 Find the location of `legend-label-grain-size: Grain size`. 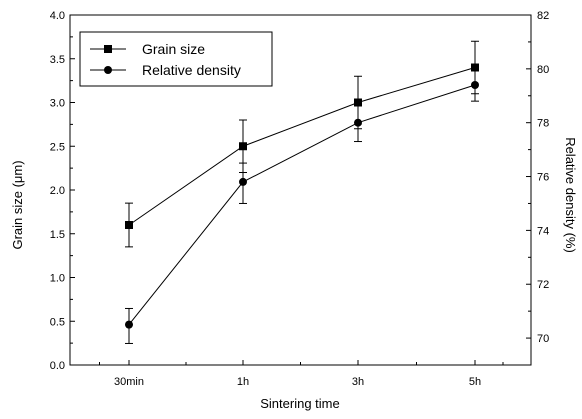

legend-label-grain-size: Grain size is located at coordinates (173, 49).